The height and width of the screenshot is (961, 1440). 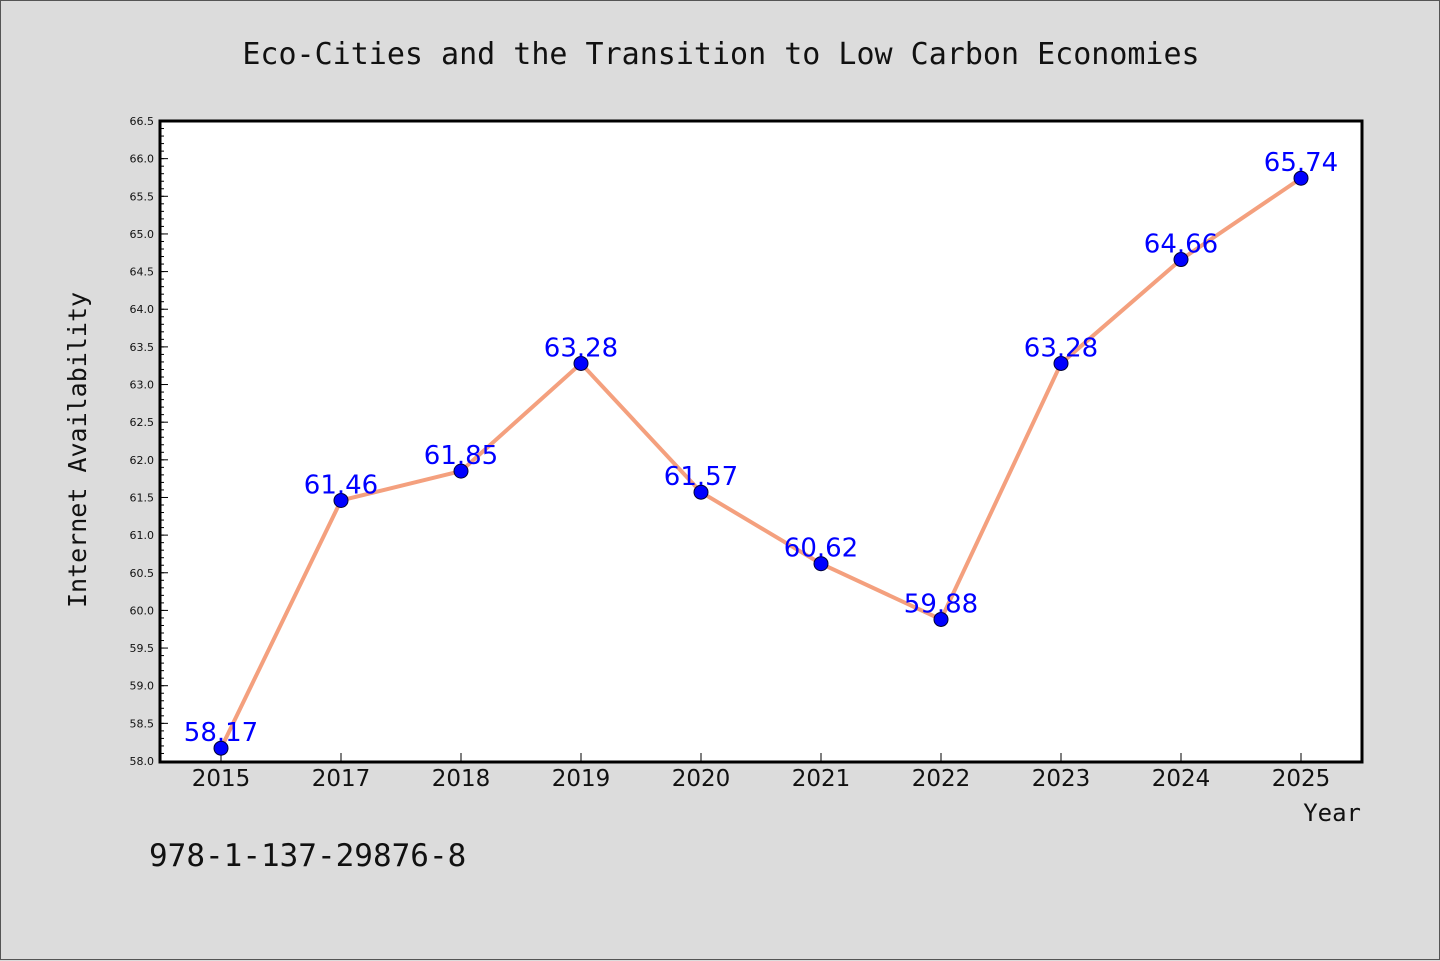 I want to click on y-tick-label: 62.5, so click(x=142, y=422).